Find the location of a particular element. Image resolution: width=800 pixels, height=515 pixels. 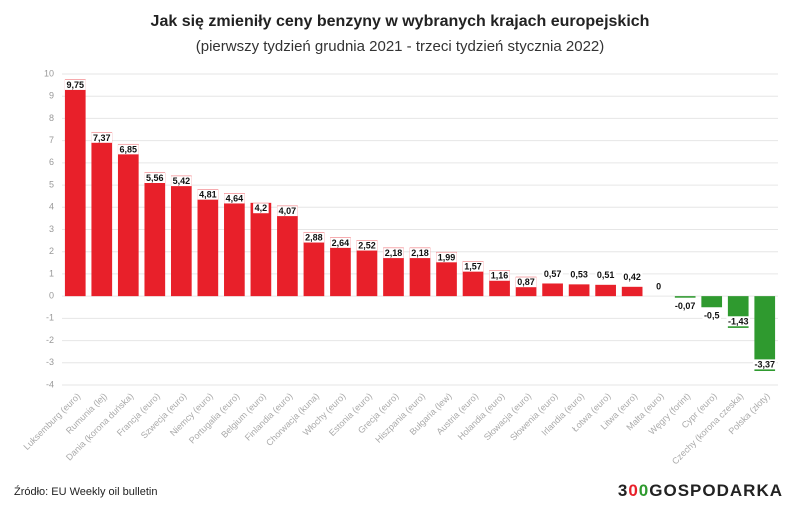

value-label: 0,51 is located at coordinates (606, 275).